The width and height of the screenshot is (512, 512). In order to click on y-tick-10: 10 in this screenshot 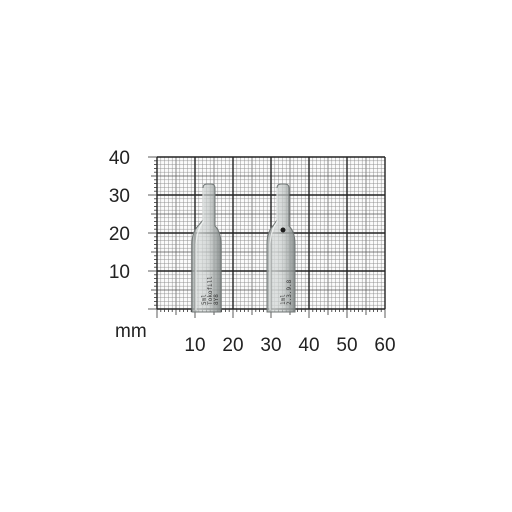, I will do `click(119, 272)`.